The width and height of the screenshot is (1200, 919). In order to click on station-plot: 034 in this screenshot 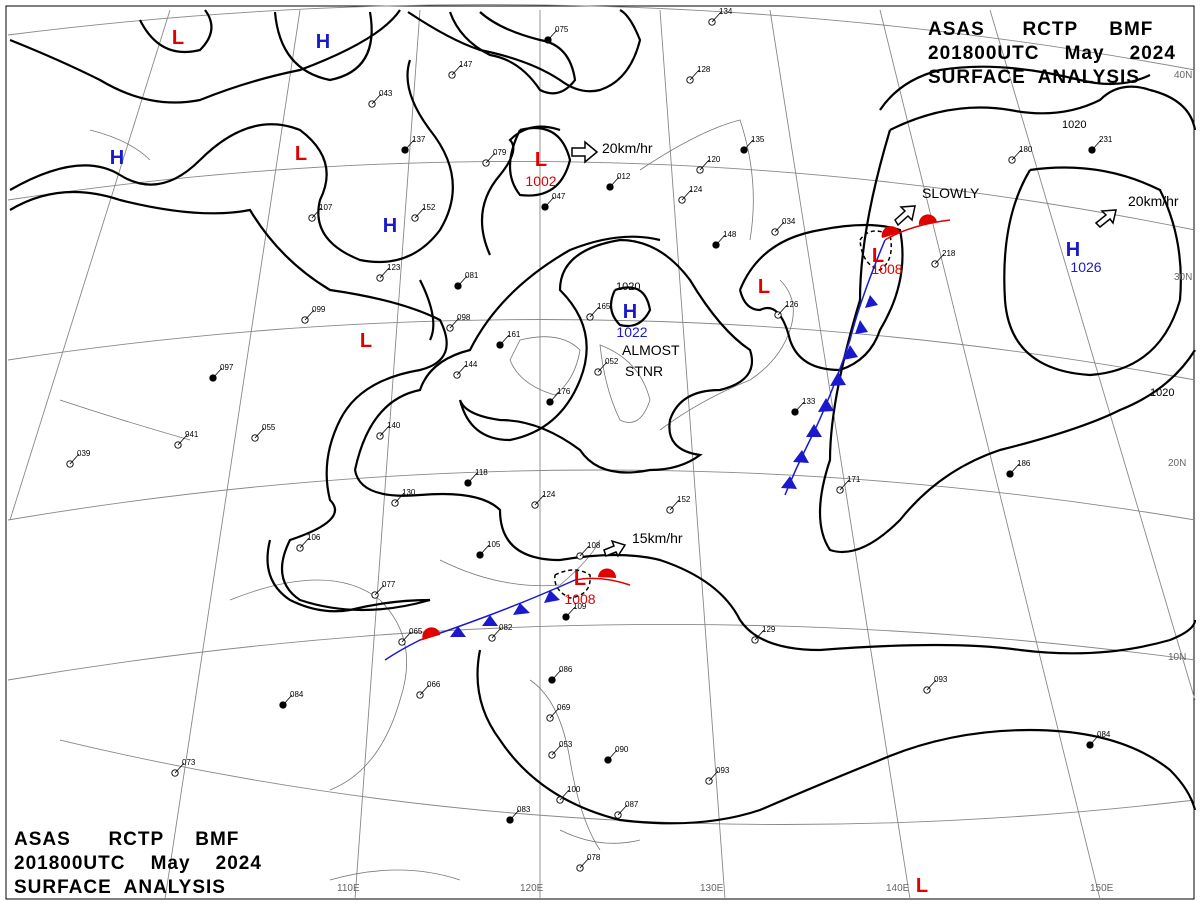, I will do `click(783, 226)`.